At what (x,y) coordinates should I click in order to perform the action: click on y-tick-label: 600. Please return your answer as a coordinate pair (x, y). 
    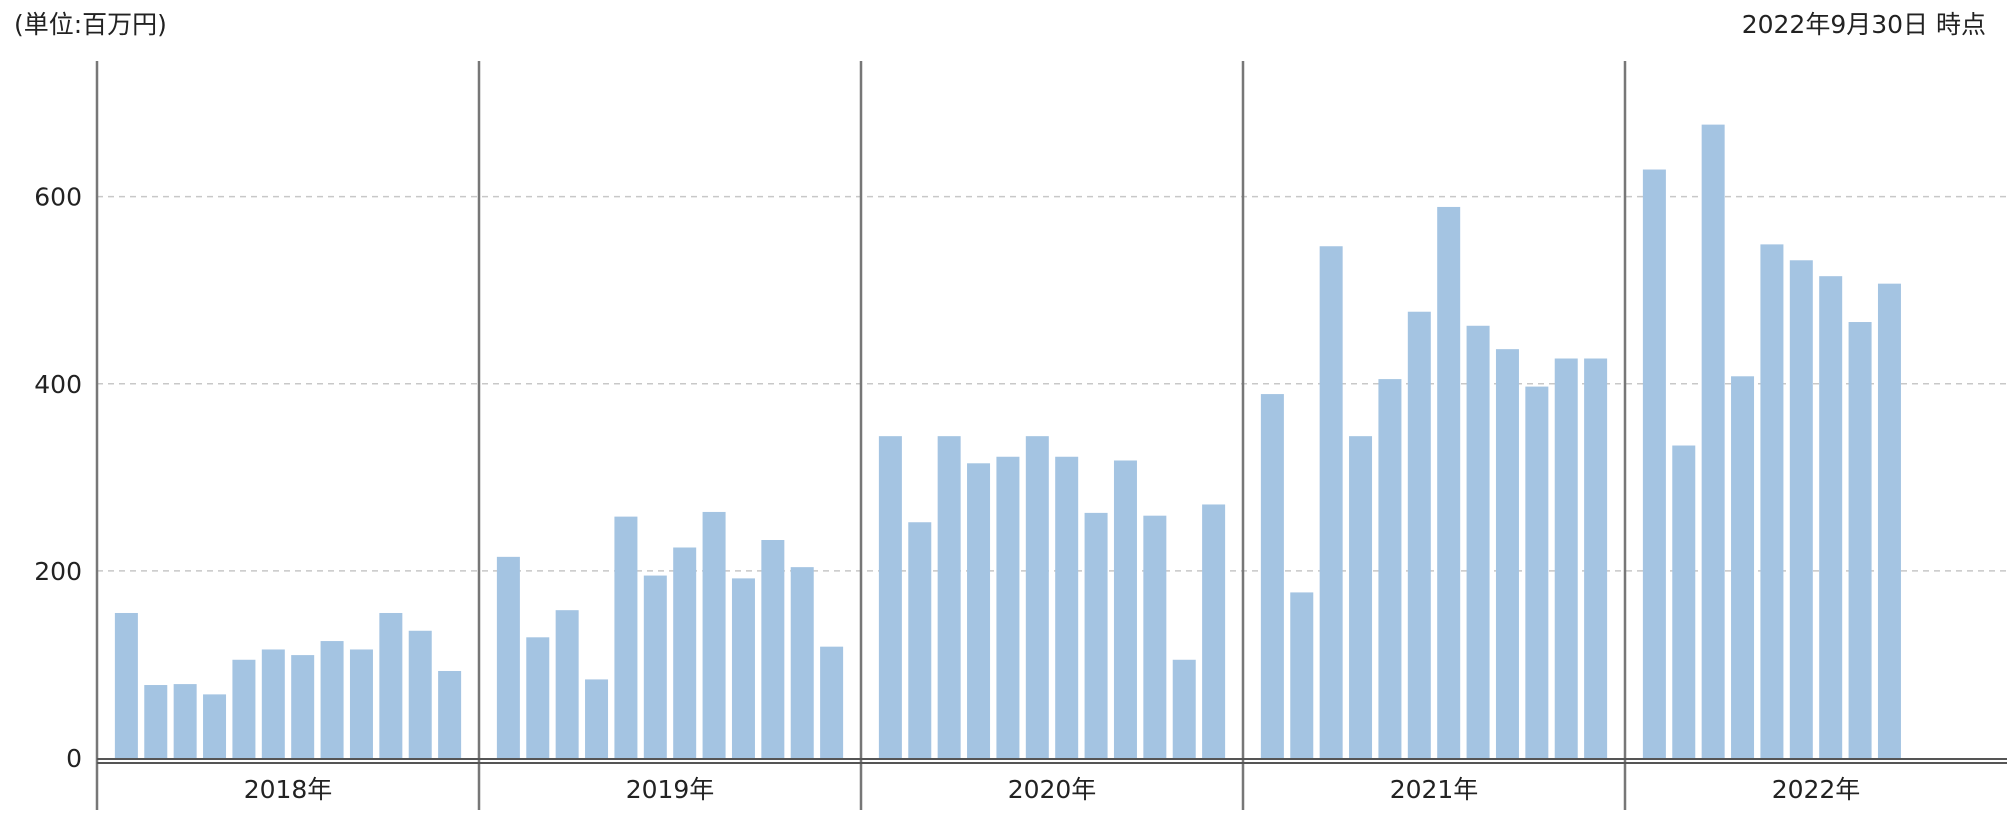
    Looking at the image, I should click on (58, 197).